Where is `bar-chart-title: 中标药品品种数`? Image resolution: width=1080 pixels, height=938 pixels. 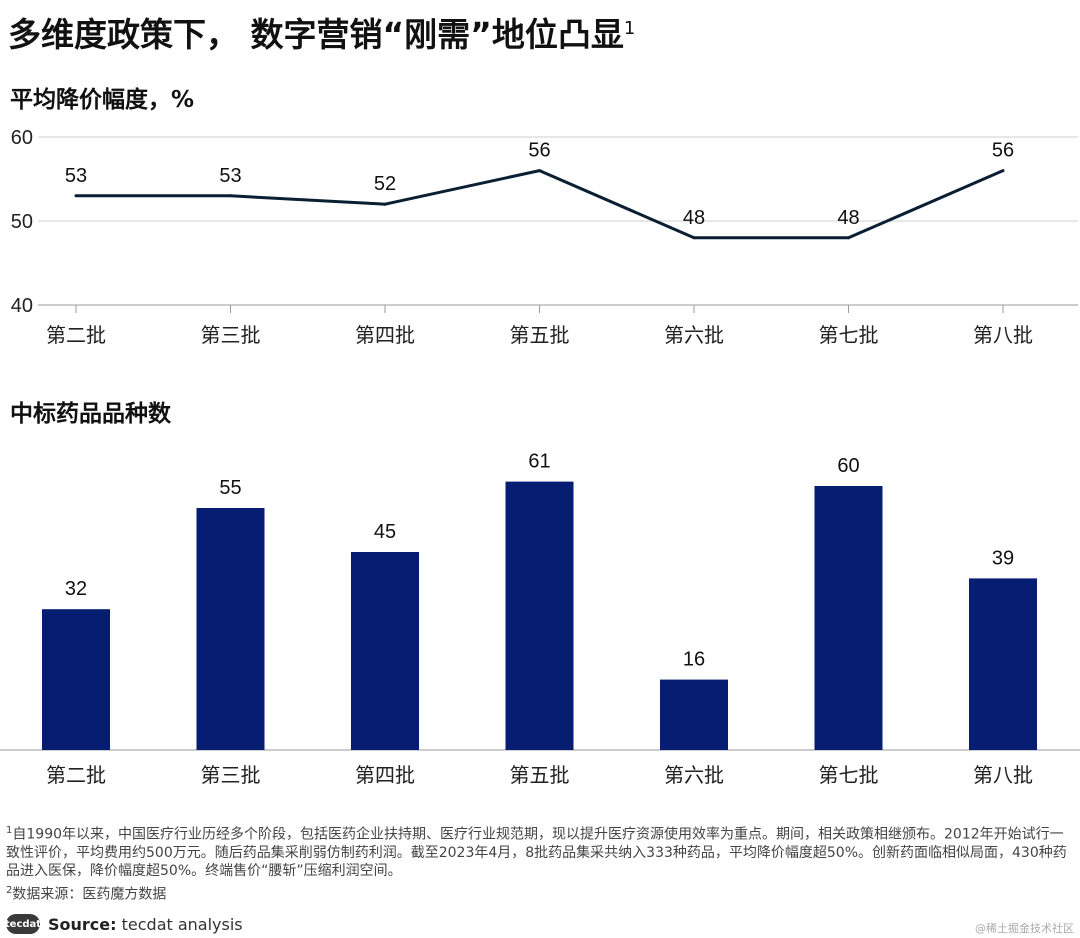
bar-chart-title: 中标药品品种数 is located at coordinates (90, 414).